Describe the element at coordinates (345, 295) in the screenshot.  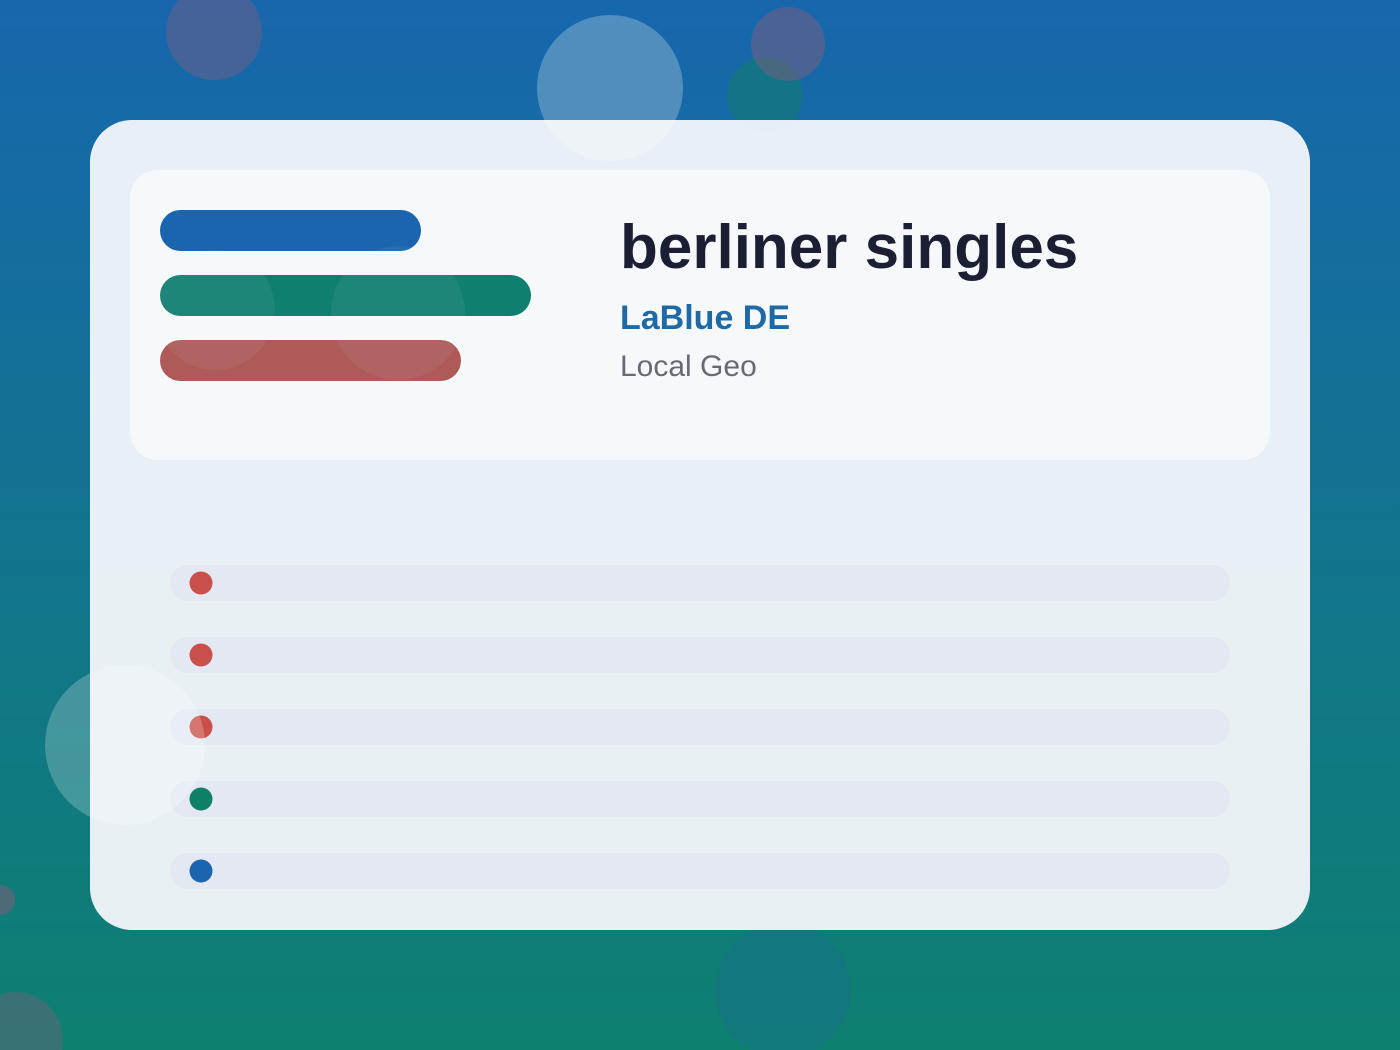
I see `color-bars` at that location.